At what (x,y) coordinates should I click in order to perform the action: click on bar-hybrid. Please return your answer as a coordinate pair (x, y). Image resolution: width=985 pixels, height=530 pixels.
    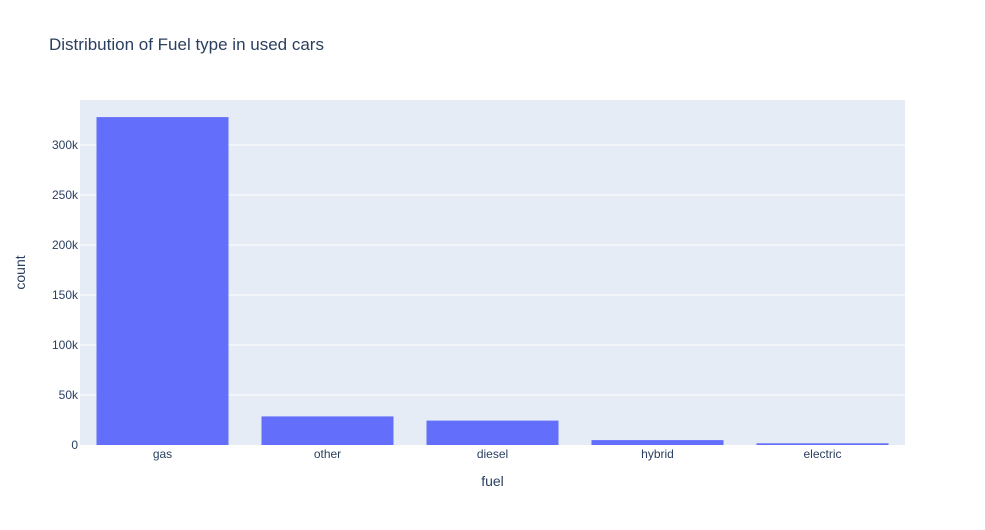
    Looking at the image, I should click on (657, 442).